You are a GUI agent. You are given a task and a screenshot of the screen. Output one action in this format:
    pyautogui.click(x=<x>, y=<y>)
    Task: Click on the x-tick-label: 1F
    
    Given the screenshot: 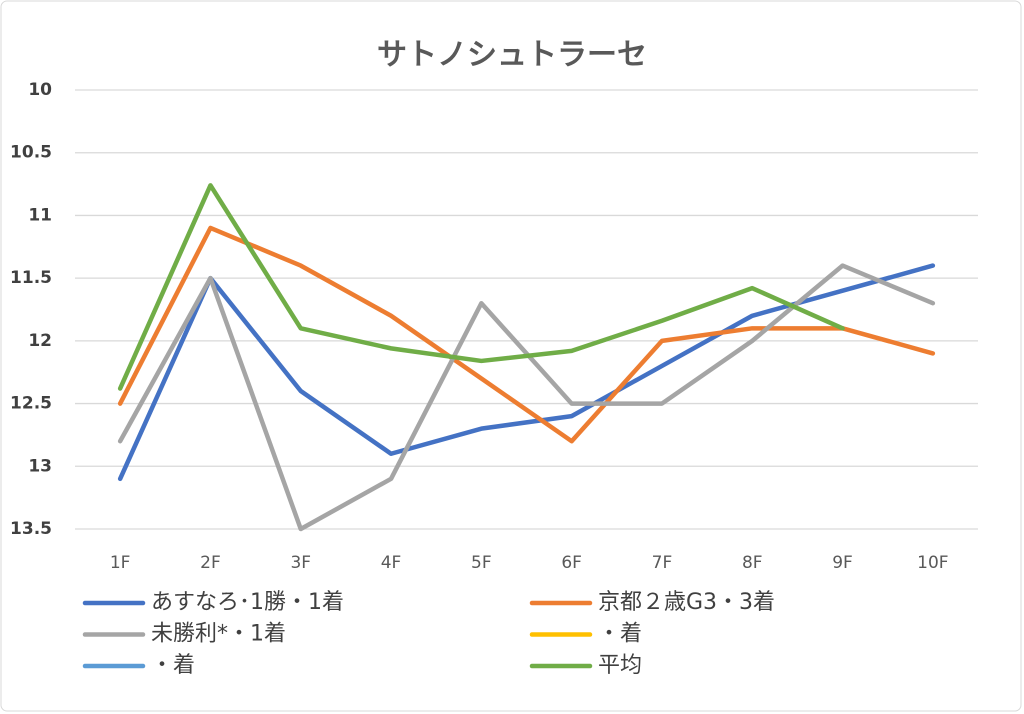 What is the action you would take?
    pyautogui.click(x=120, y=563)
    